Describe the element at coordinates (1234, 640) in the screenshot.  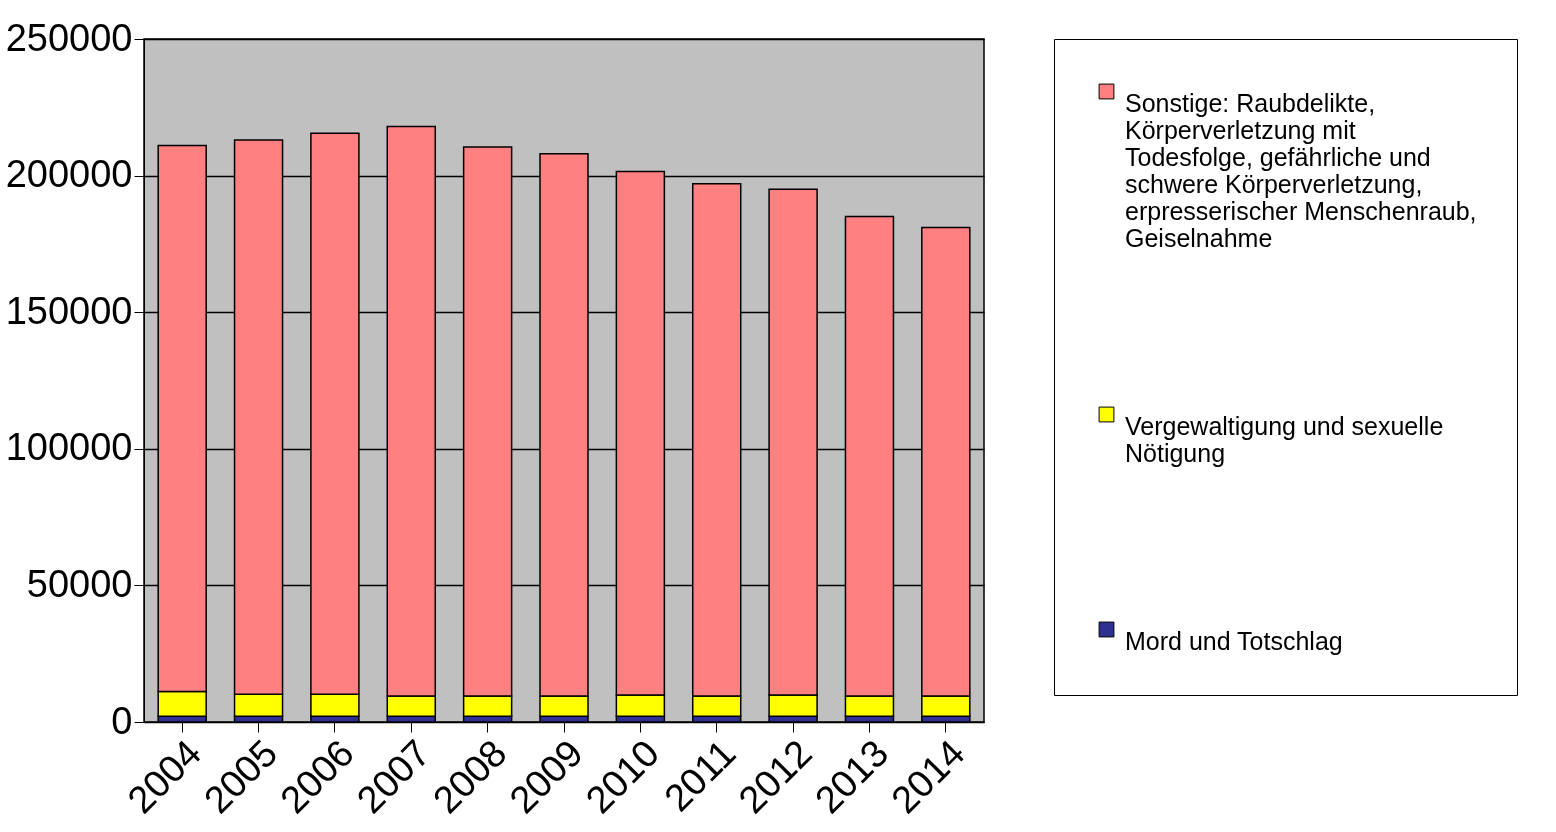
I see `legend-label: Mord und Totschlag` at that location.